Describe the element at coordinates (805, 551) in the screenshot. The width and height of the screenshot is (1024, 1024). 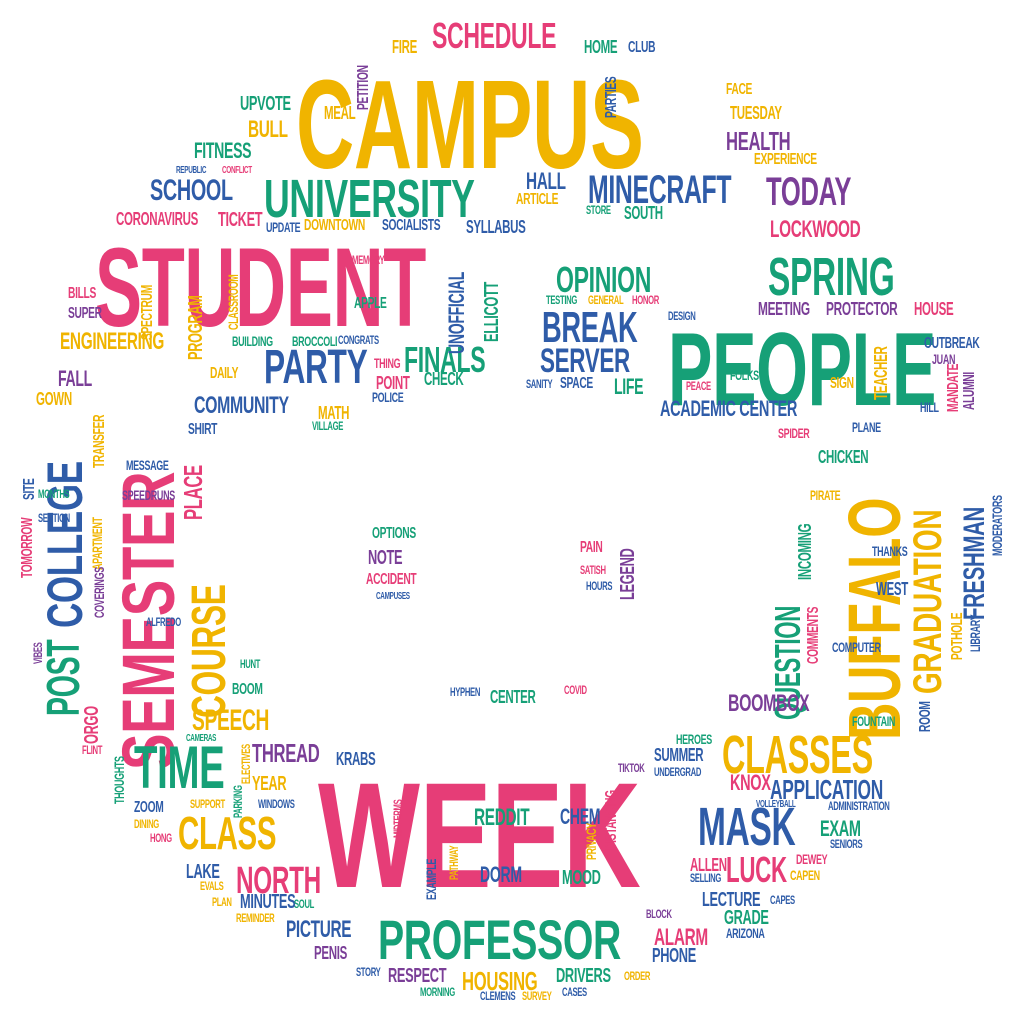
I see `word: INCOMING` at that location.